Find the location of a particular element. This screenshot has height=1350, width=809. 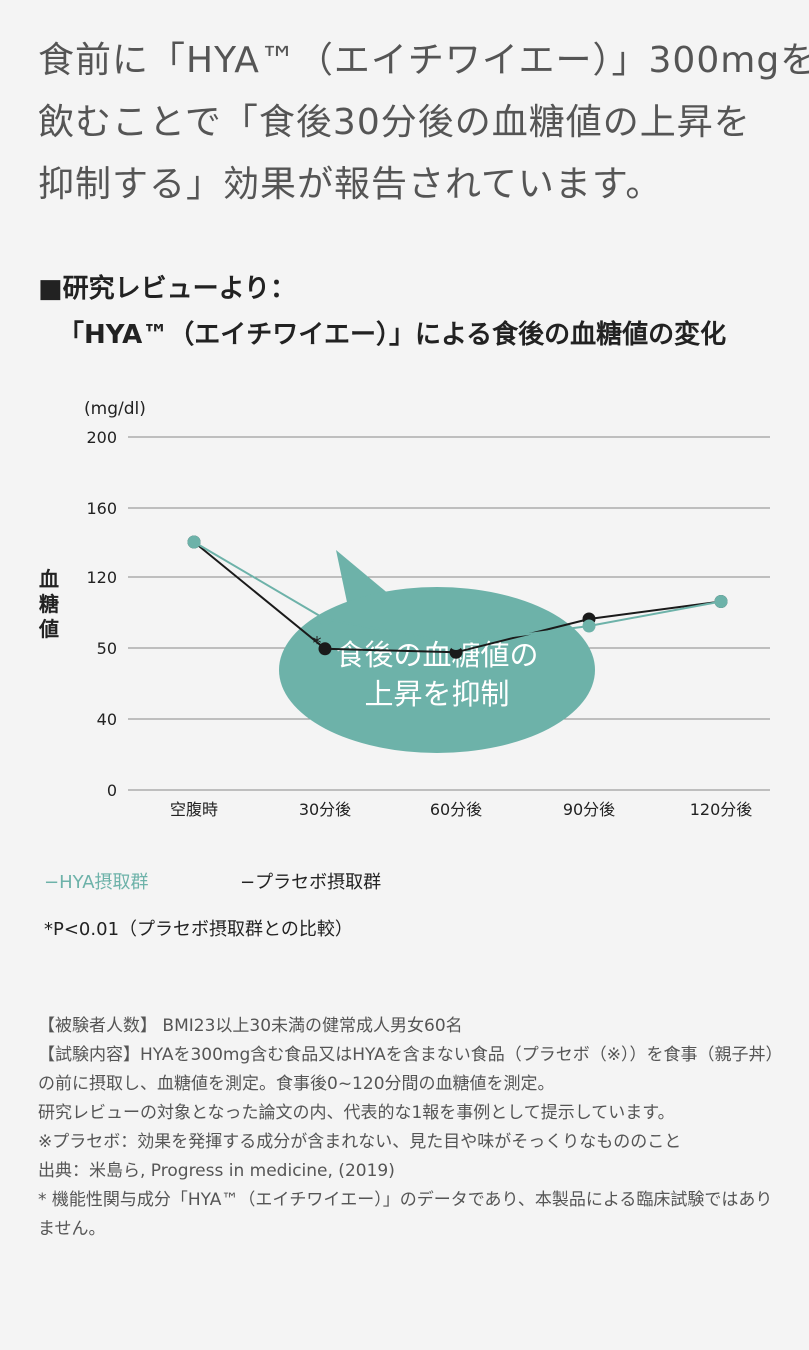

y-tick-label: 0 is located at coordinates (112, 790).